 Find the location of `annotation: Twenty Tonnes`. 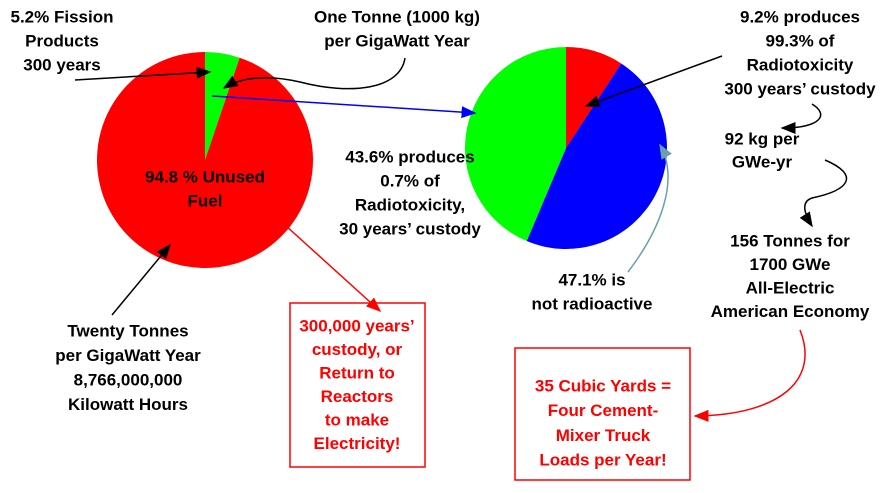

annotation: Twenty Tonnes is located at coordinates (127, 330).